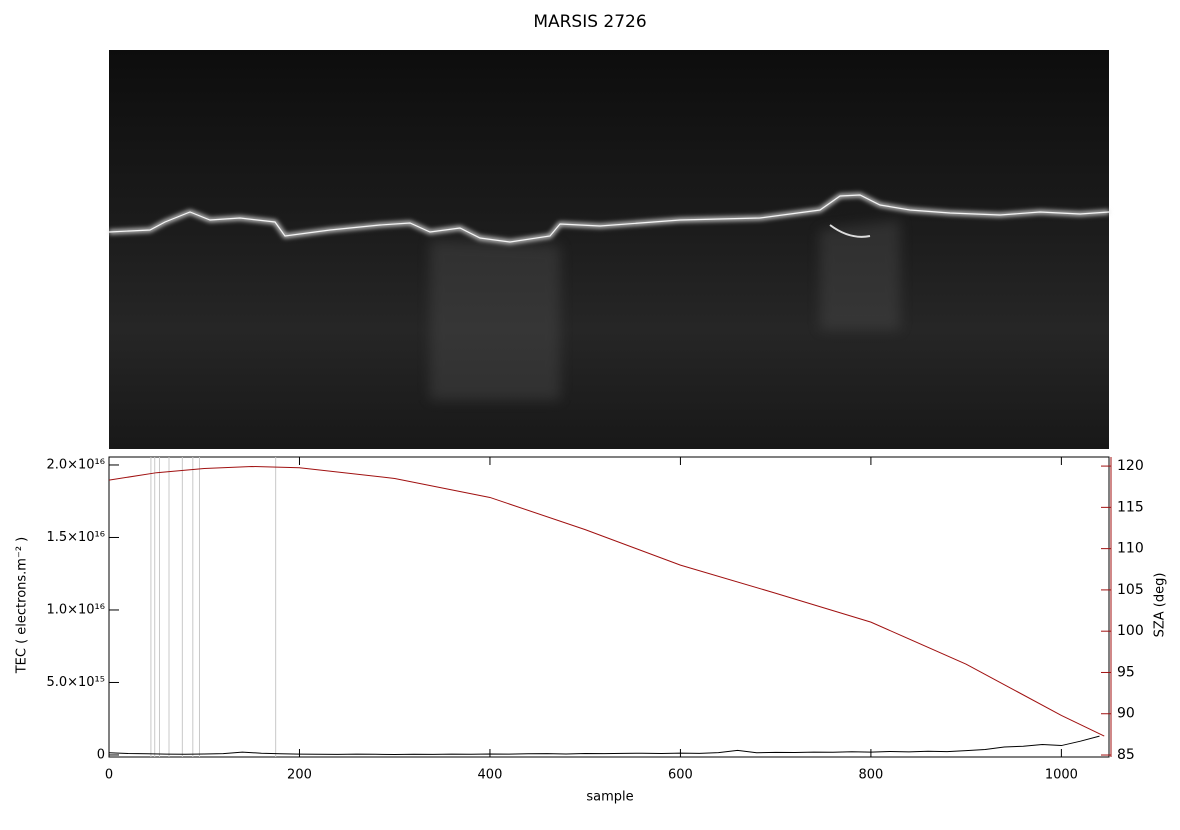  I want to click on x-tick-label: 400, so click(490, 775).